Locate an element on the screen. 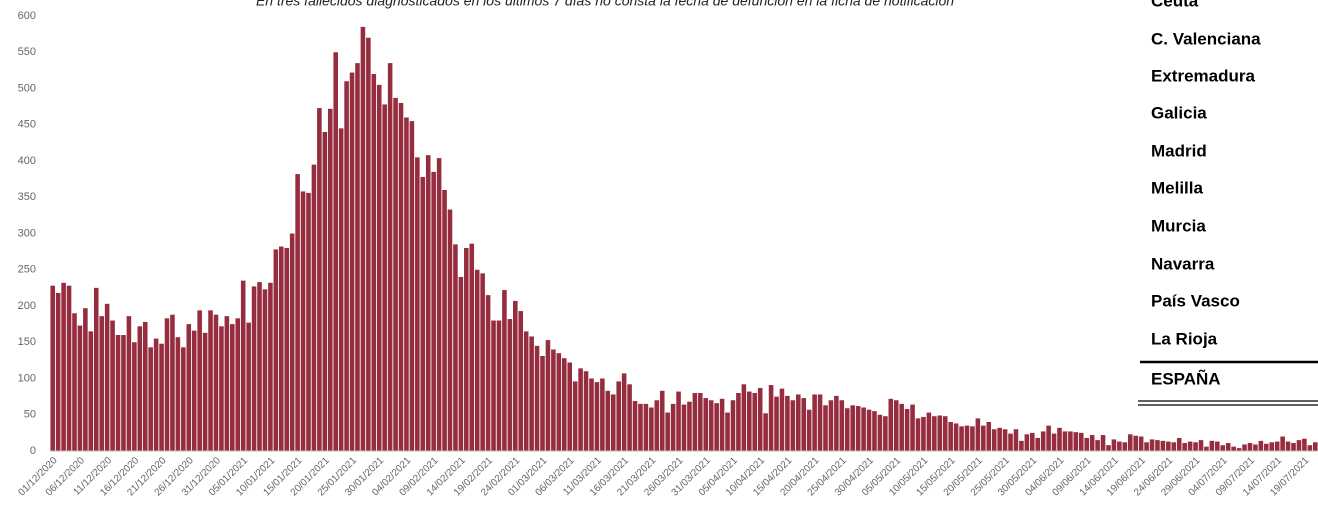 Image resolution: width=1318 pixels, height=510 pixels. table-row-label: Melilla is located at coordinates (1177, 187).